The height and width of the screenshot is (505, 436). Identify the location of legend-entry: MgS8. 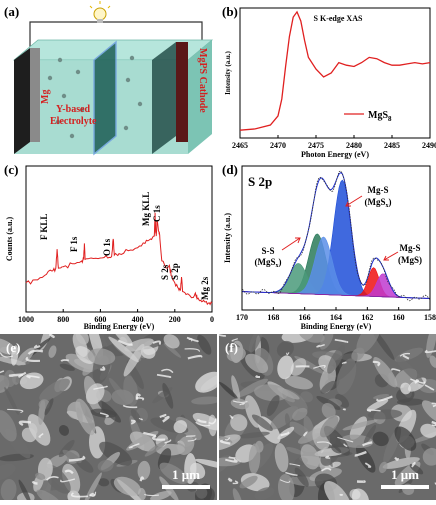
(380, 116).